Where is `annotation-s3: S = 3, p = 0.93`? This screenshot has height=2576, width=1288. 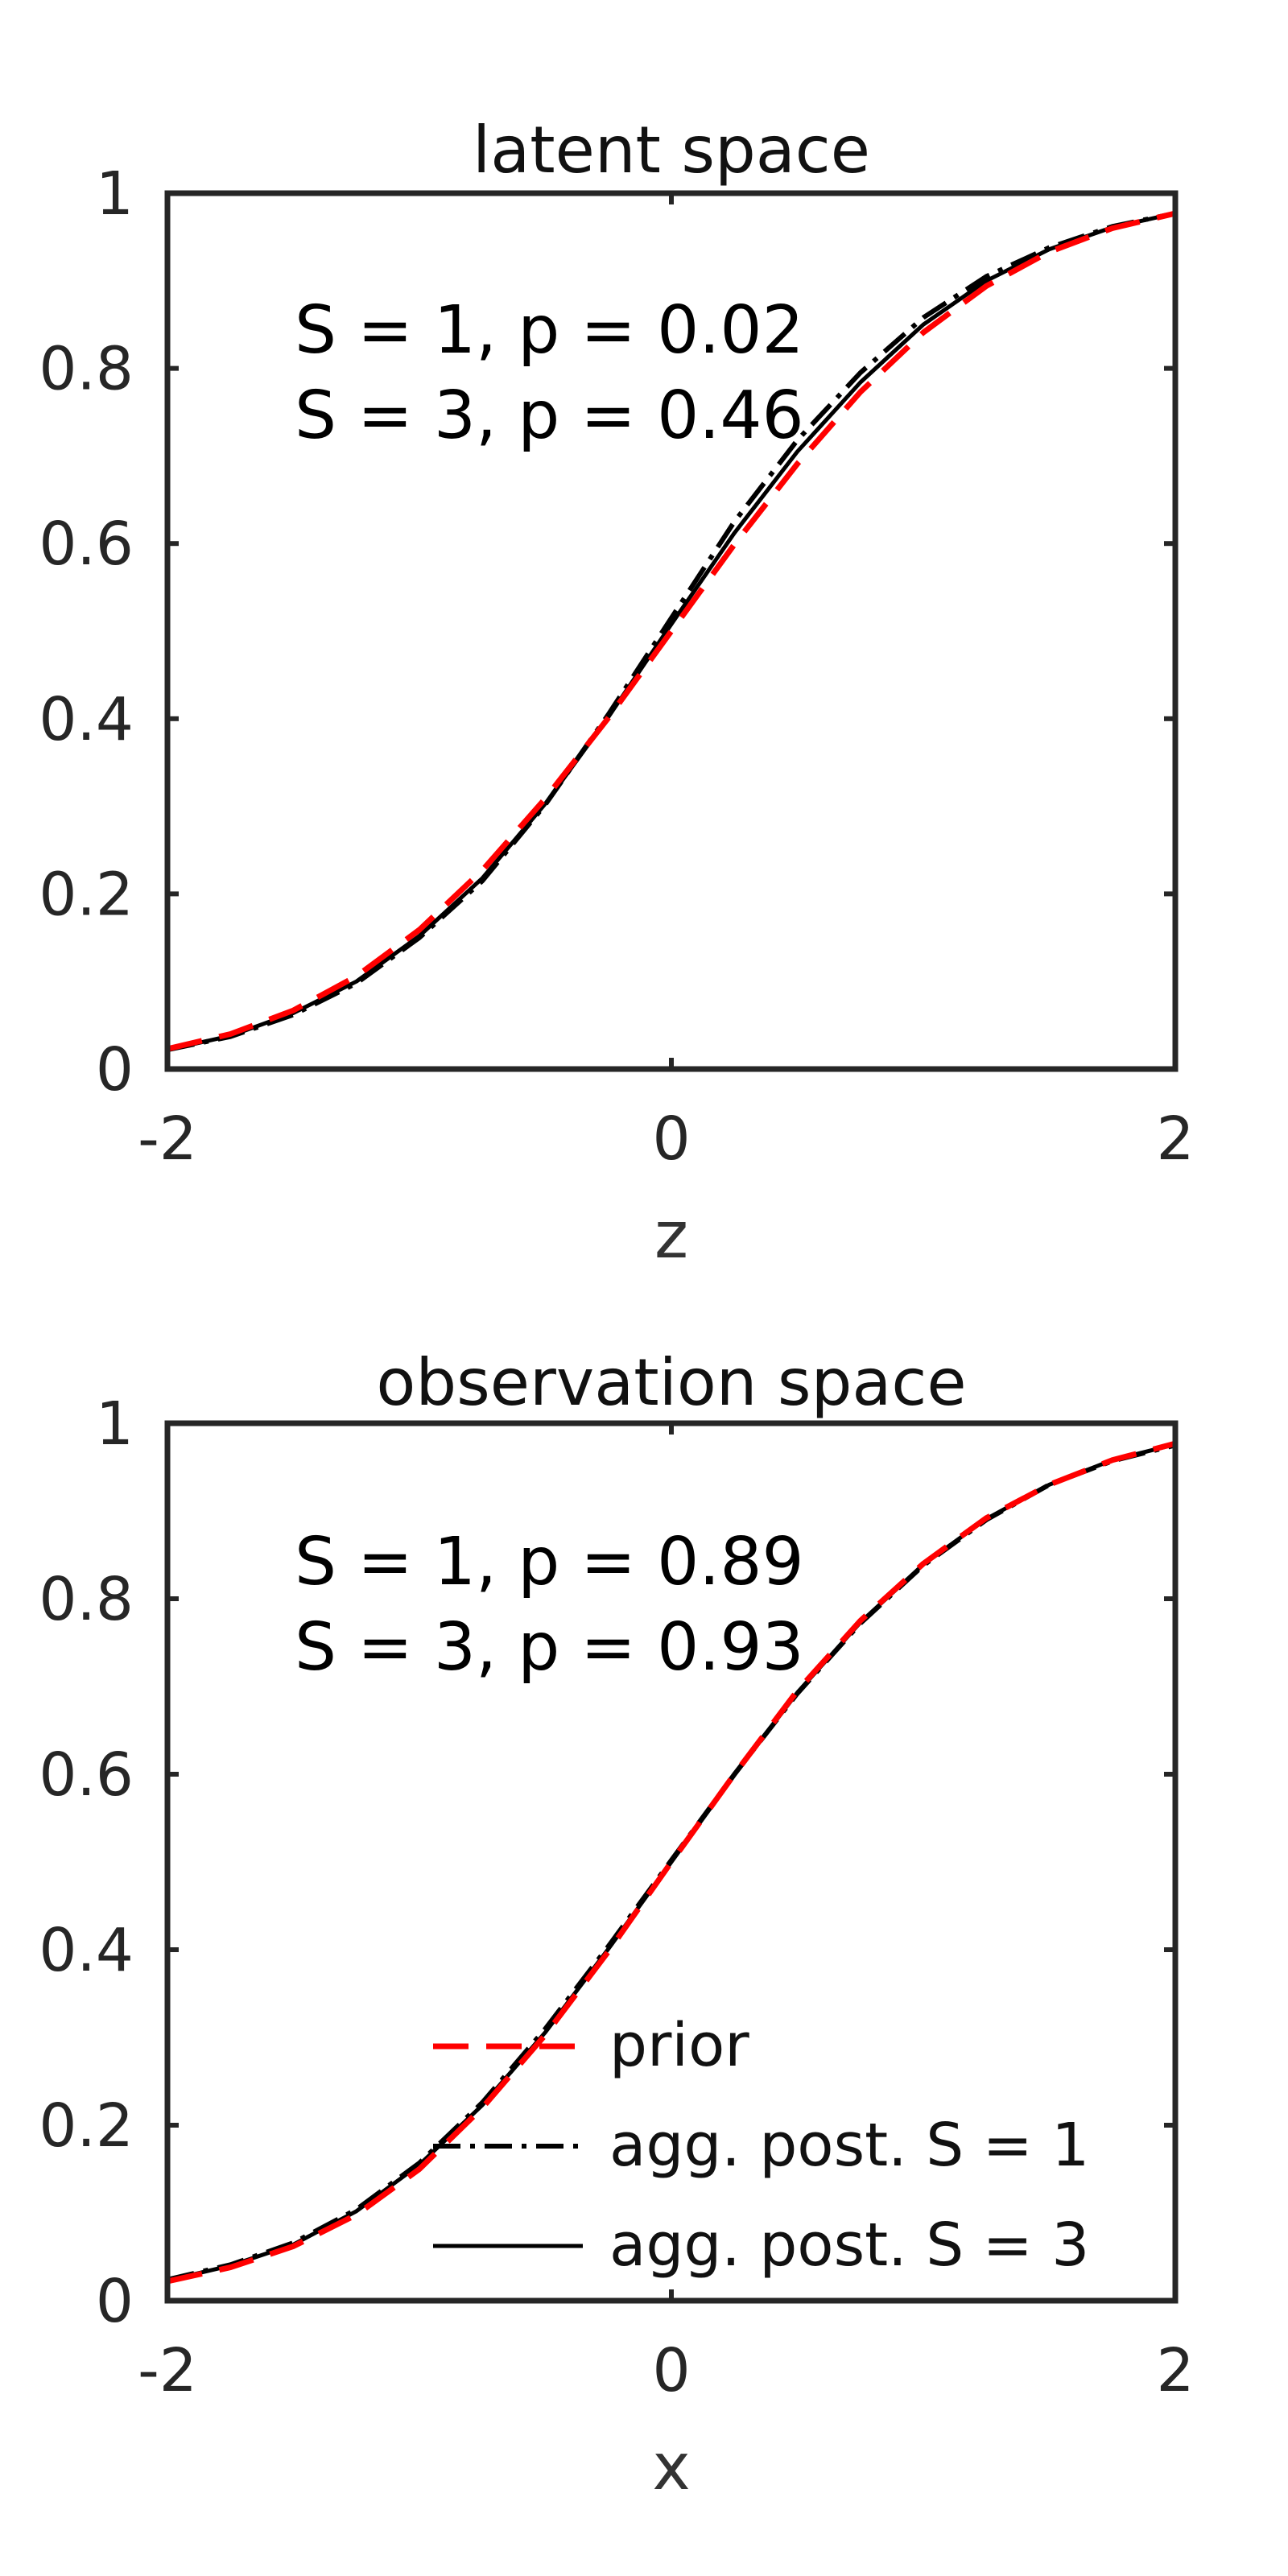 annotation-s3: S = 3, p = 0.93 is located at coordinates (549, 1647).